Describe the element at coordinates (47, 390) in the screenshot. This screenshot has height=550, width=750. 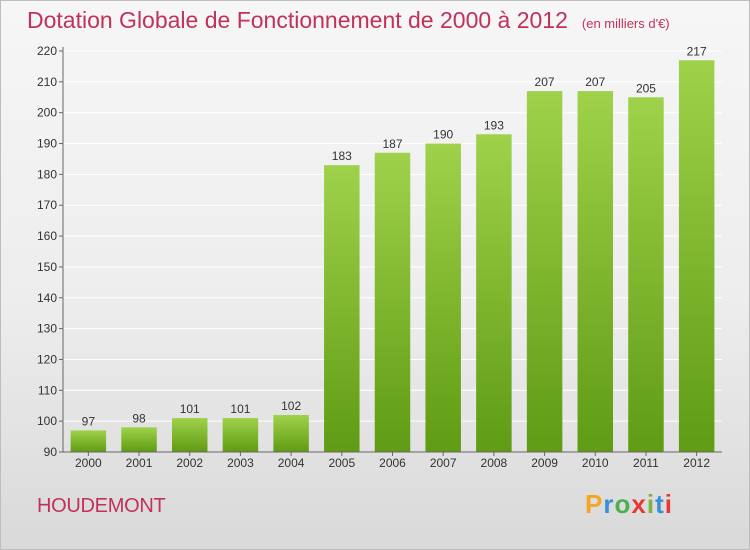
I see `y-tick-label: 110` at that location.